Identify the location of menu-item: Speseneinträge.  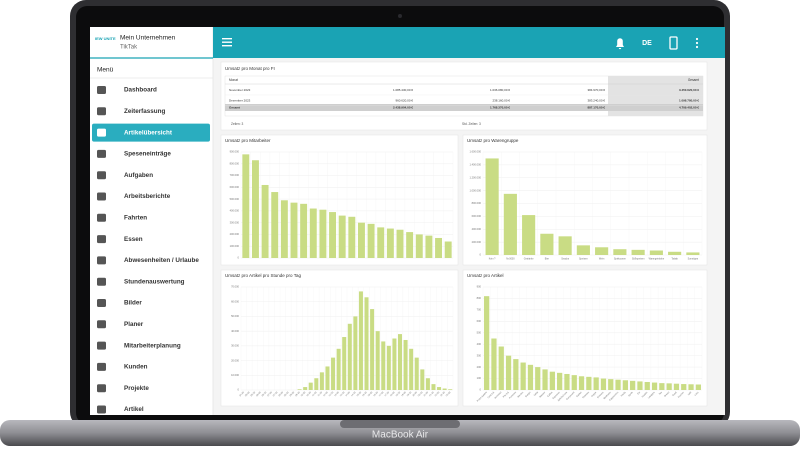
(147, 154).